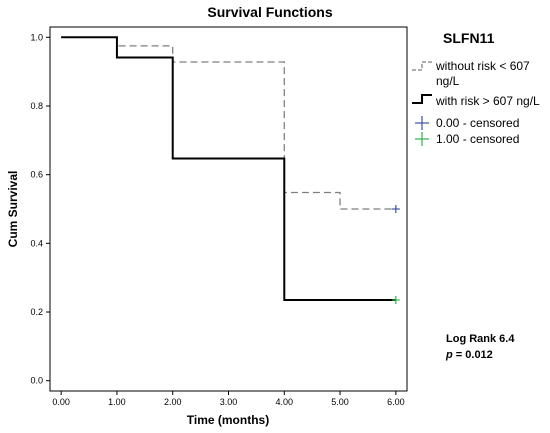 The height and width of the screenshot is (433, 550). I want to click on y-tick-label: 0.6, so click(36, 175).